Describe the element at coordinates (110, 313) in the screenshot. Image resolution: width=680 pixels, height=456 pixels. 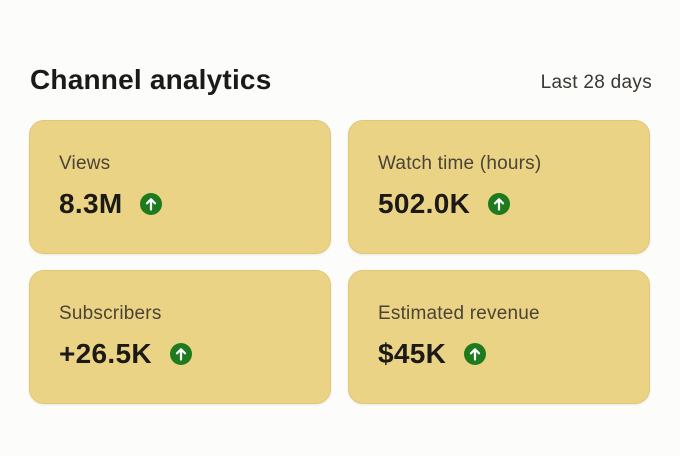
I see `metric-label: Subscribers` at that location.